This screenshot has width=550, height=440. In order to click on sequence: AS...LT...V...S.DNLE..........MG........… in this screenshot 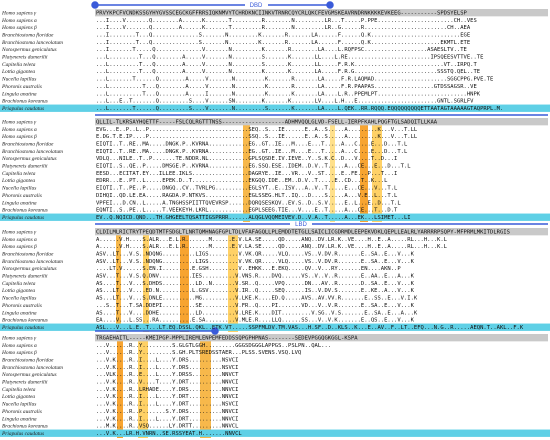, I will do `click(257, 299)`.